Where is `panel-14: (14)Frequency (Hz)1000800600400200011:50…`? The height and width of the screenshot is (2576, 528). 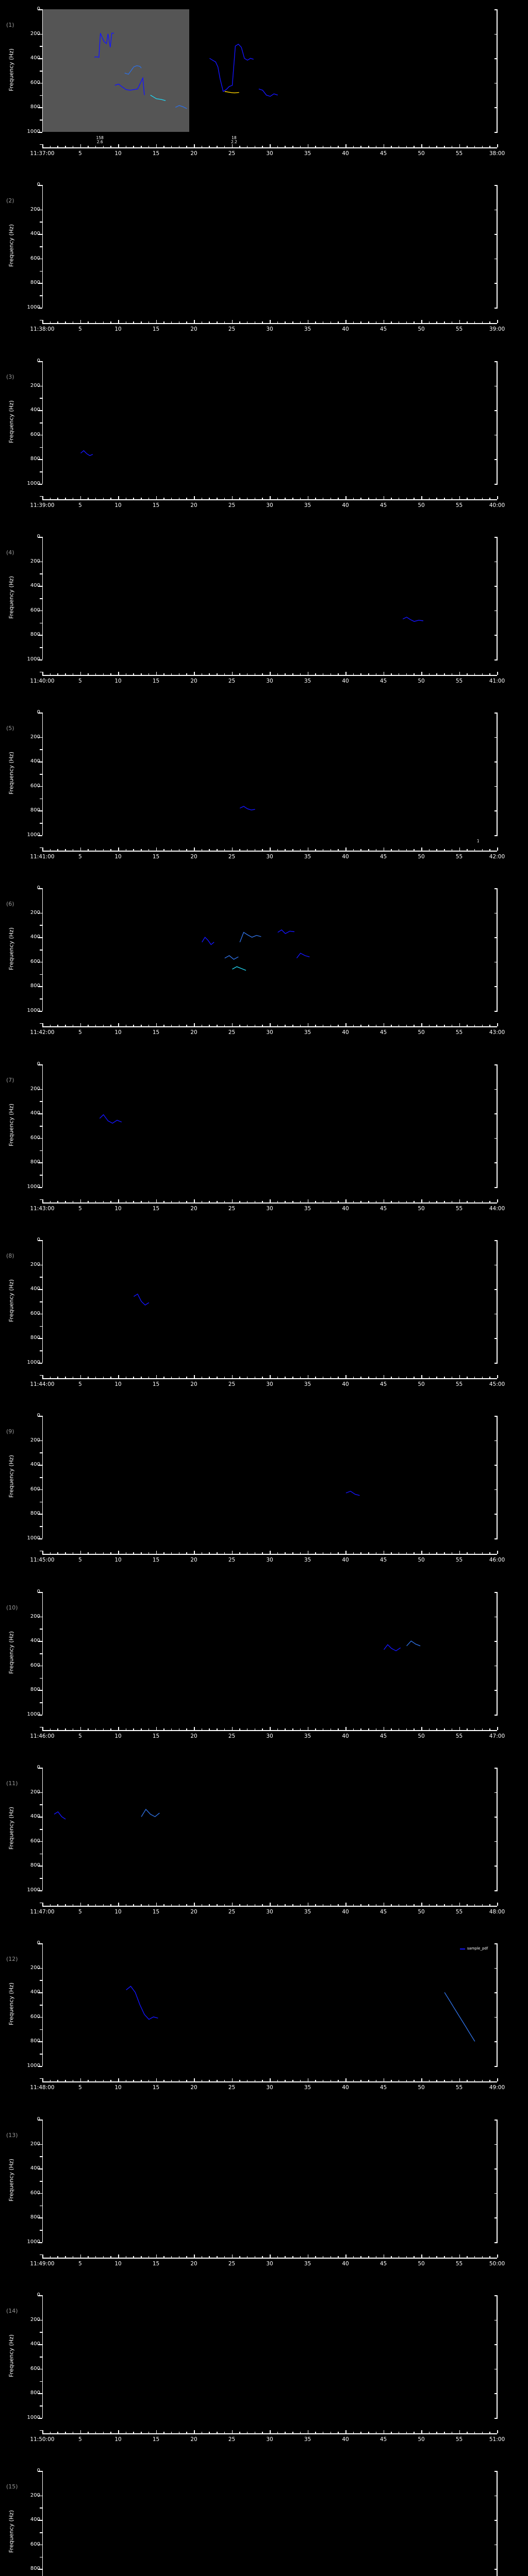
panel-14: (14)Frequency (Hz)1000800600400200011:50… is located at coordinates (264, 2374).